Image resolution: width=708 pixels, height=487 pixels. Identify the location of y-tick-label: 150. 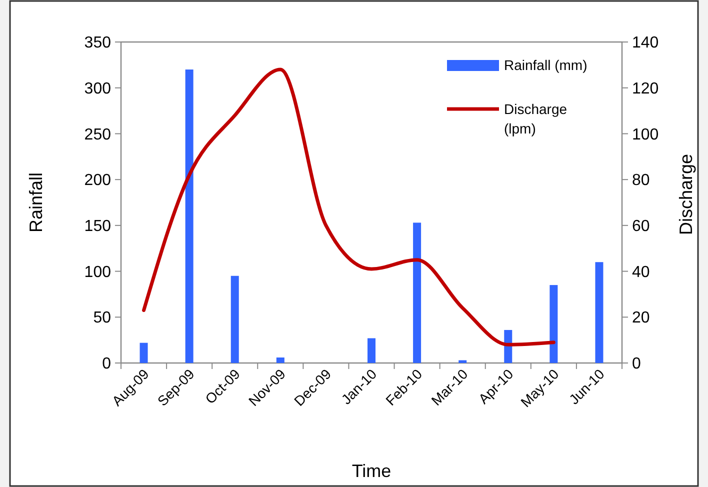
(98, 227).